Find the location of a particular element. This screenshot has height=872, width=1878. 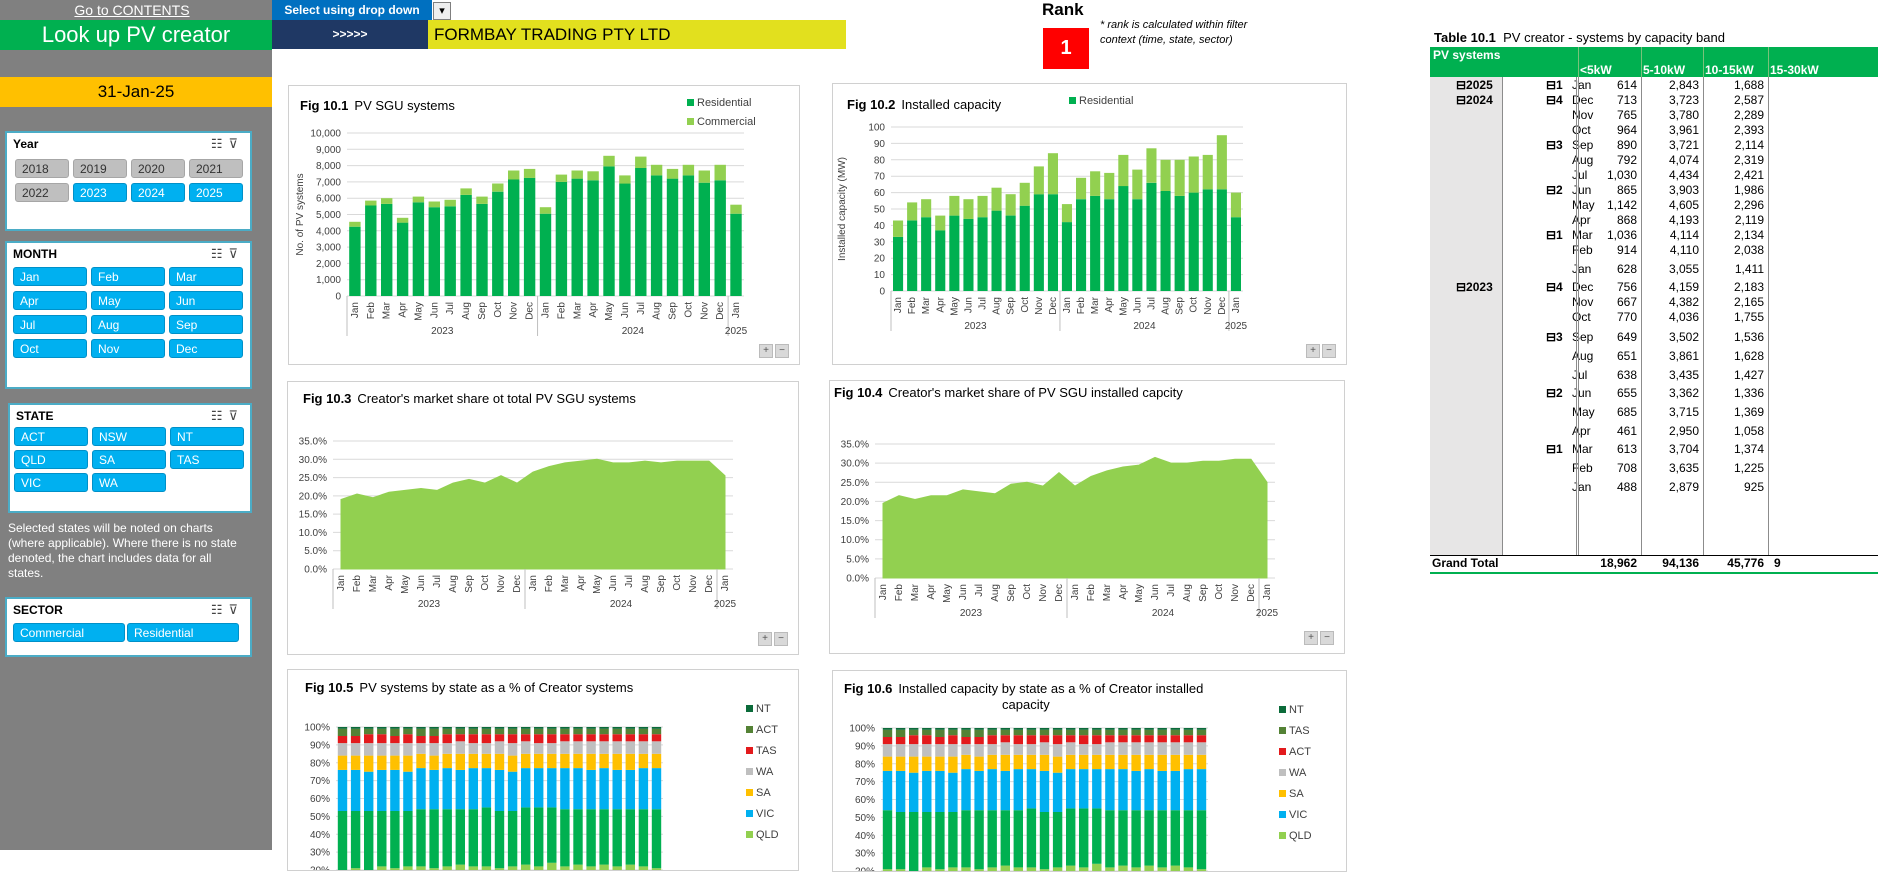

state-button-tas: TAS is located at coordinates (207, 459).